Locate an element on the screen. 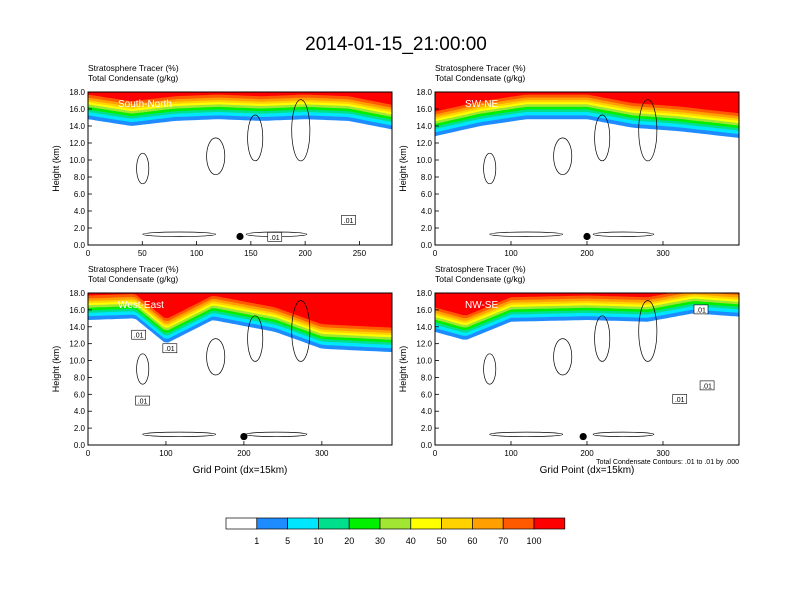 This screenshot has height=612, width=792. panel-label: South-North is located at coordinates (145, 104).